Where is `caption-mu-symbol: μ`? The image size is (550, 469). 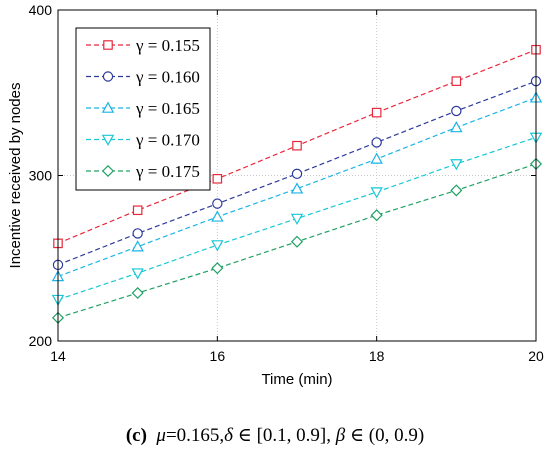 caption-mu-symbol: μ is located at coordinates (161, 435).